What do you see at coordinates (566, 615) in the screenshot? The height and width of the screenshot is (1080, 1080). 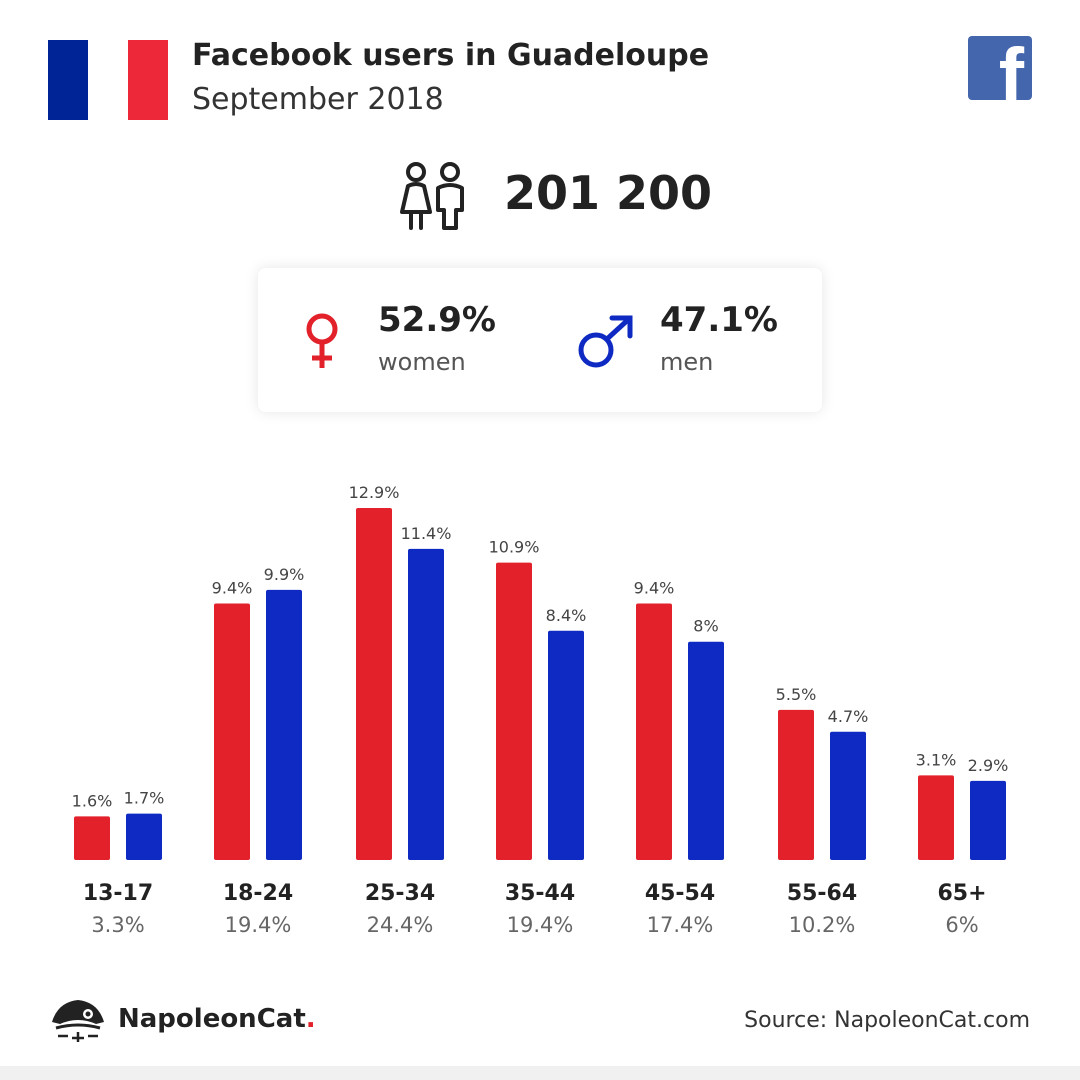 I see `bar-label-men-35-44: 8.4%` at bounding box center [566, 615].